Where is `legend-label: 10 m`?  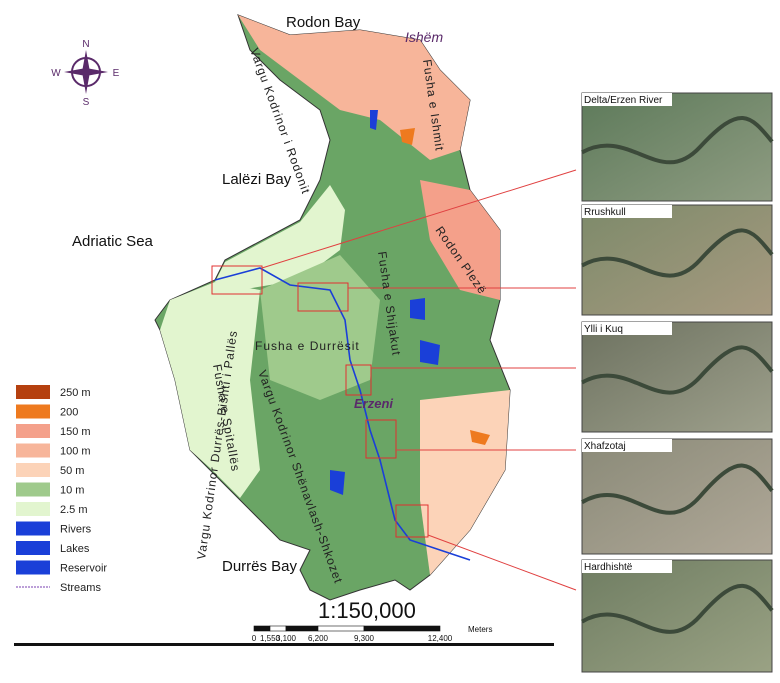
legend-label: 10 m is located at coordinates (72, 491).